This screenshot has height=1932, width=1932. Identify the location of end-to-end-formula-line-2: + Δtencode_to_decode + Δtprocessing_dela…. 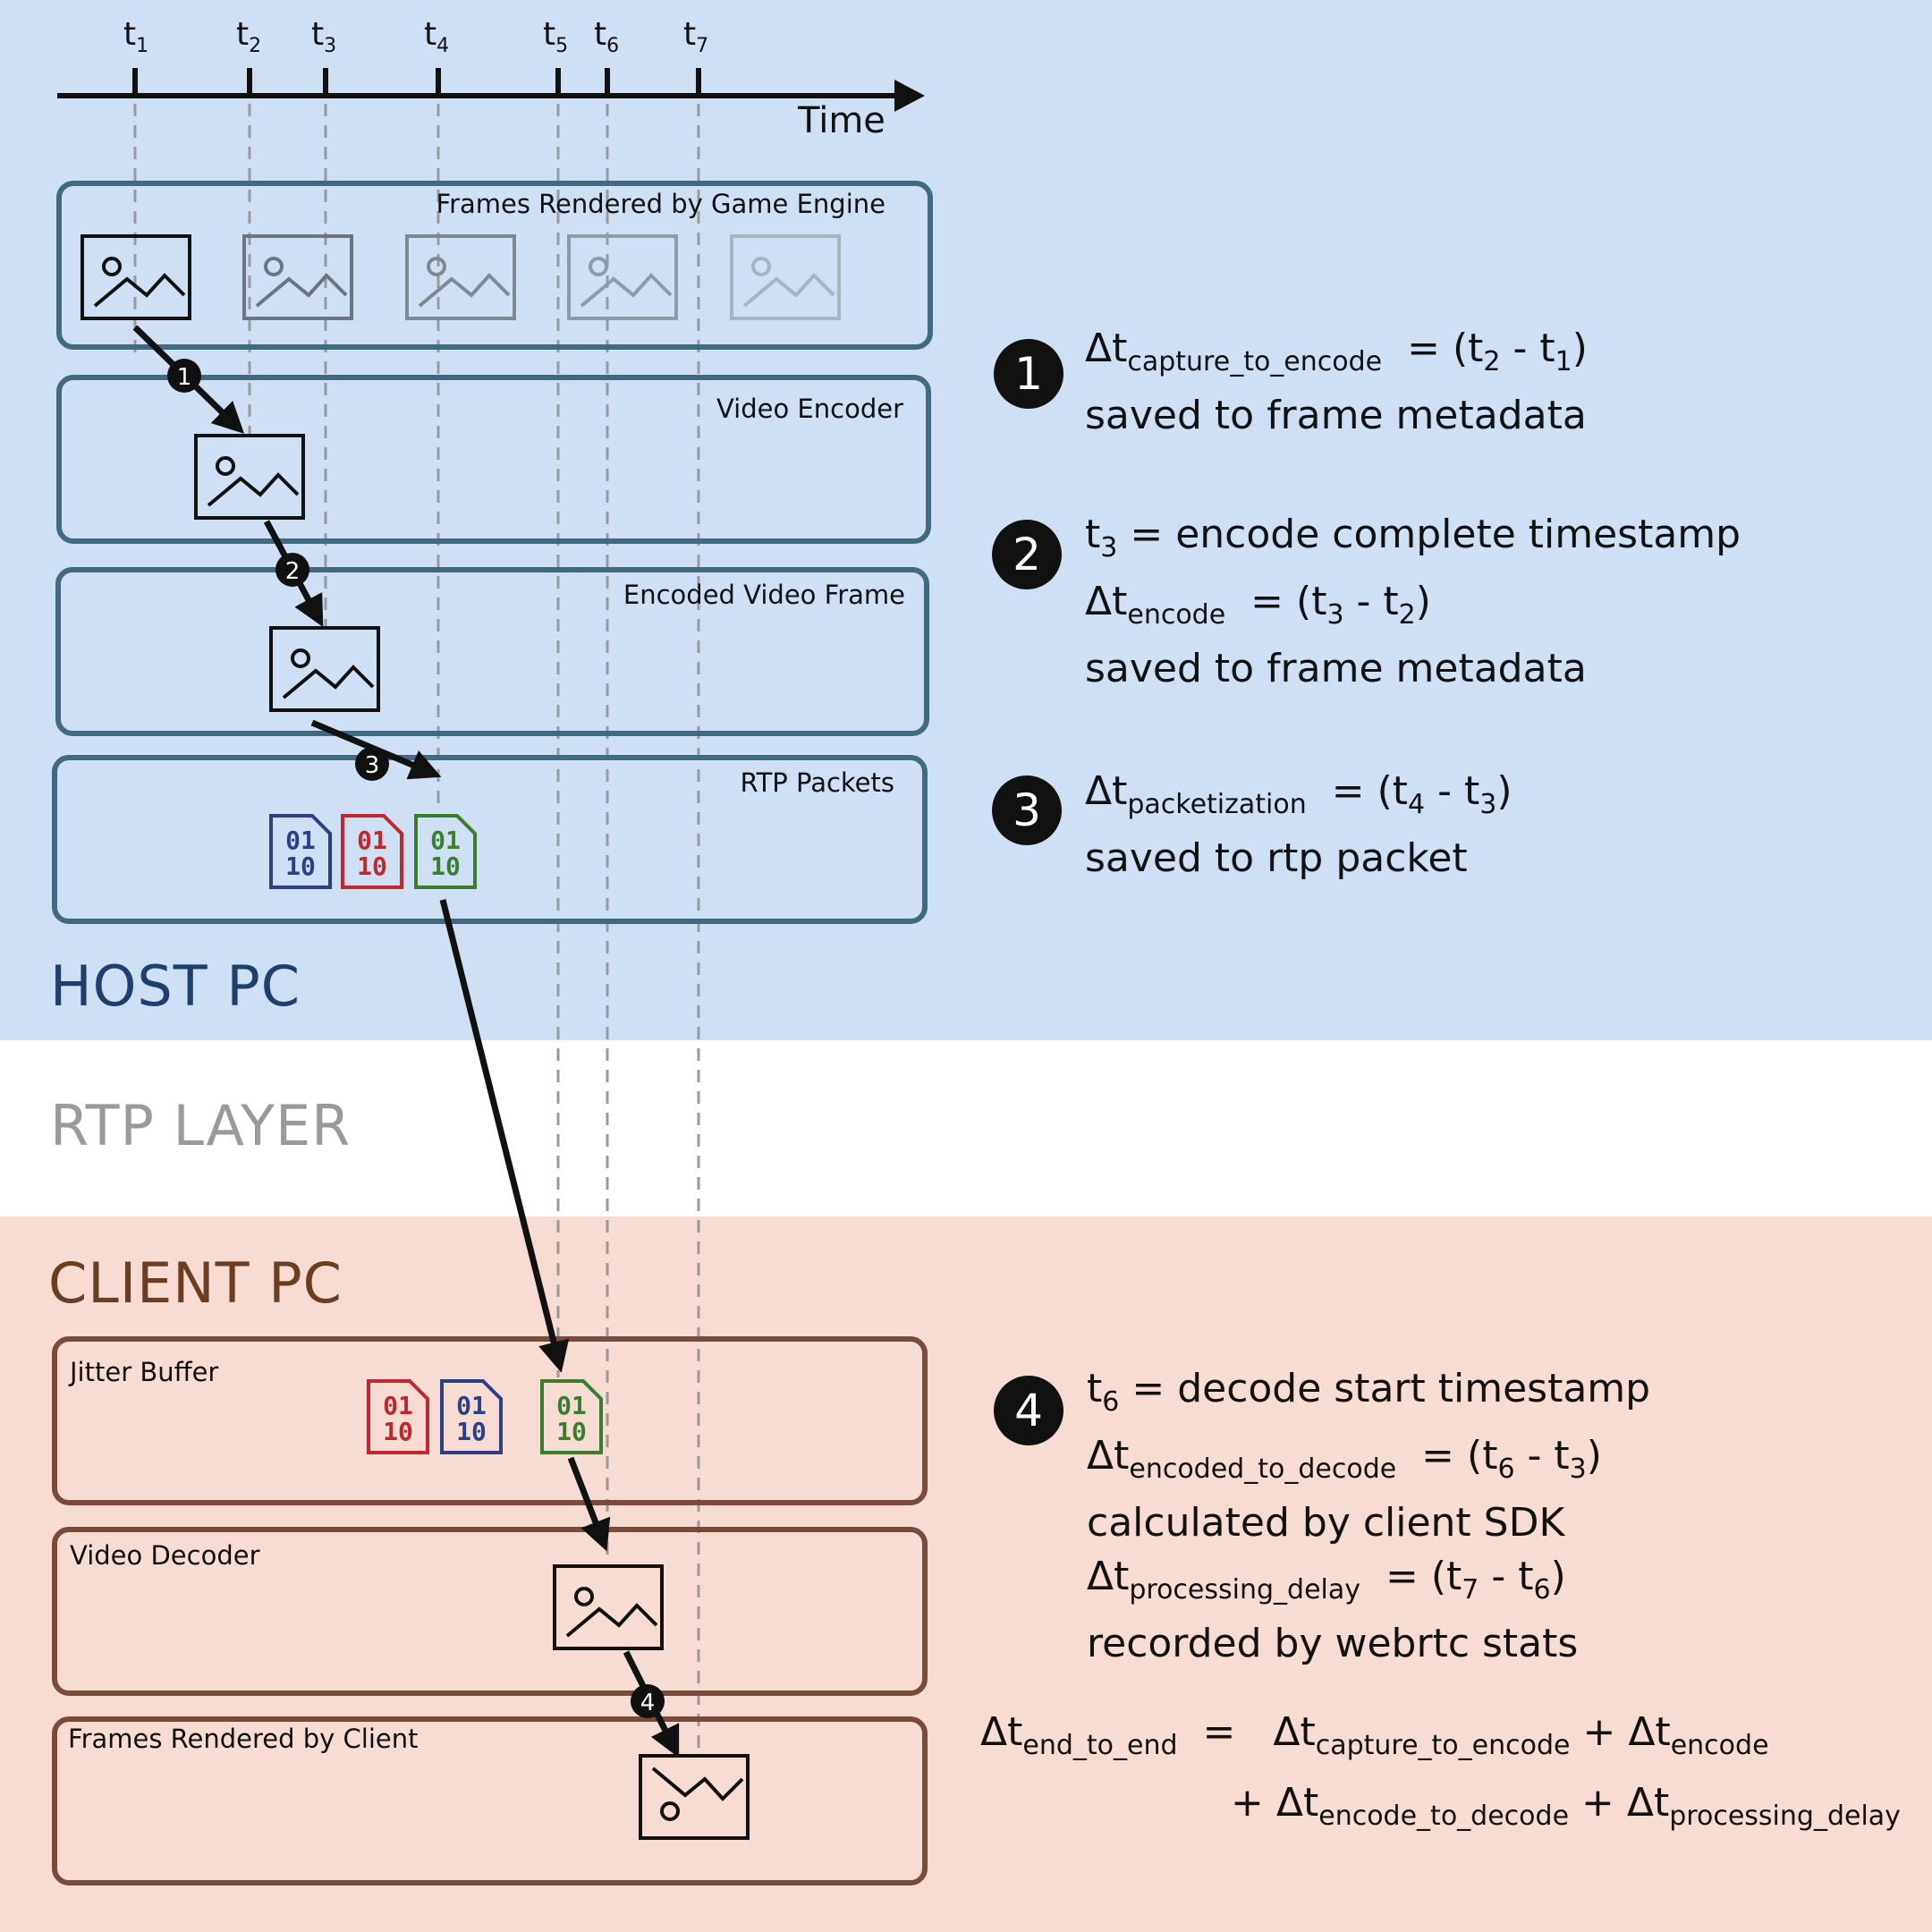
(1566, 1806).